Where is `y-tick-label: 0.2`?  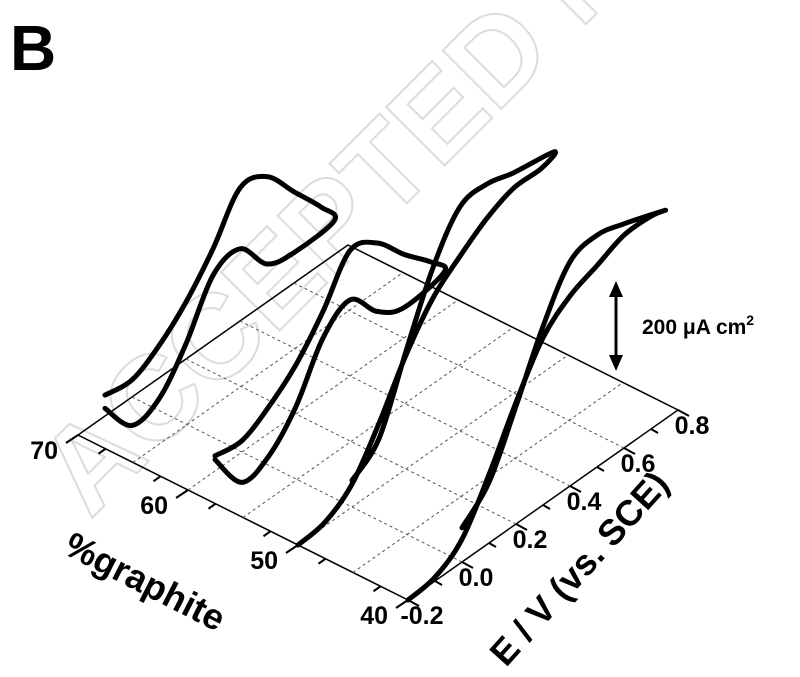
y-tick-label: 0.2 is located at coordinates (530, 540).